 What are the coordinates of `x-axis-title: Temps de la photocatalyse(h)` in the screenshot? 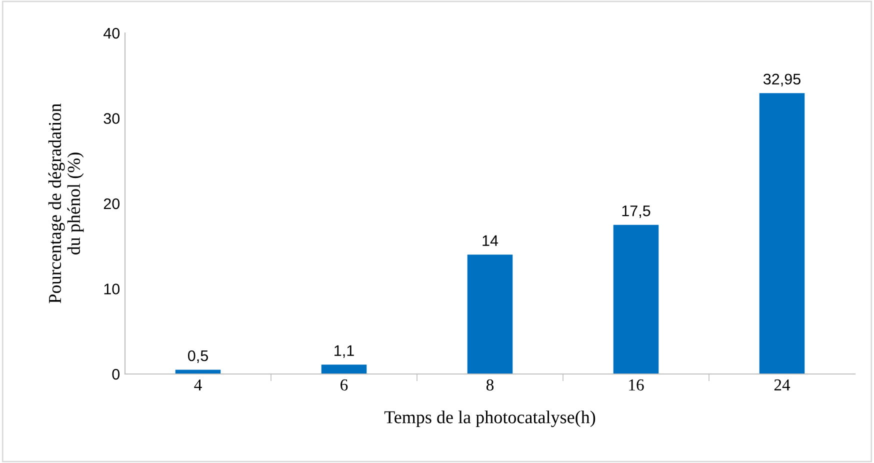 It's located at (490, 419).